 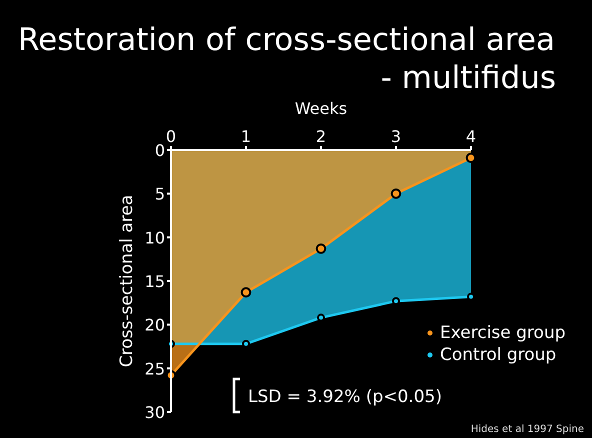 I want to click on x-axis-title: Weeks, so click(x=321, y=108).